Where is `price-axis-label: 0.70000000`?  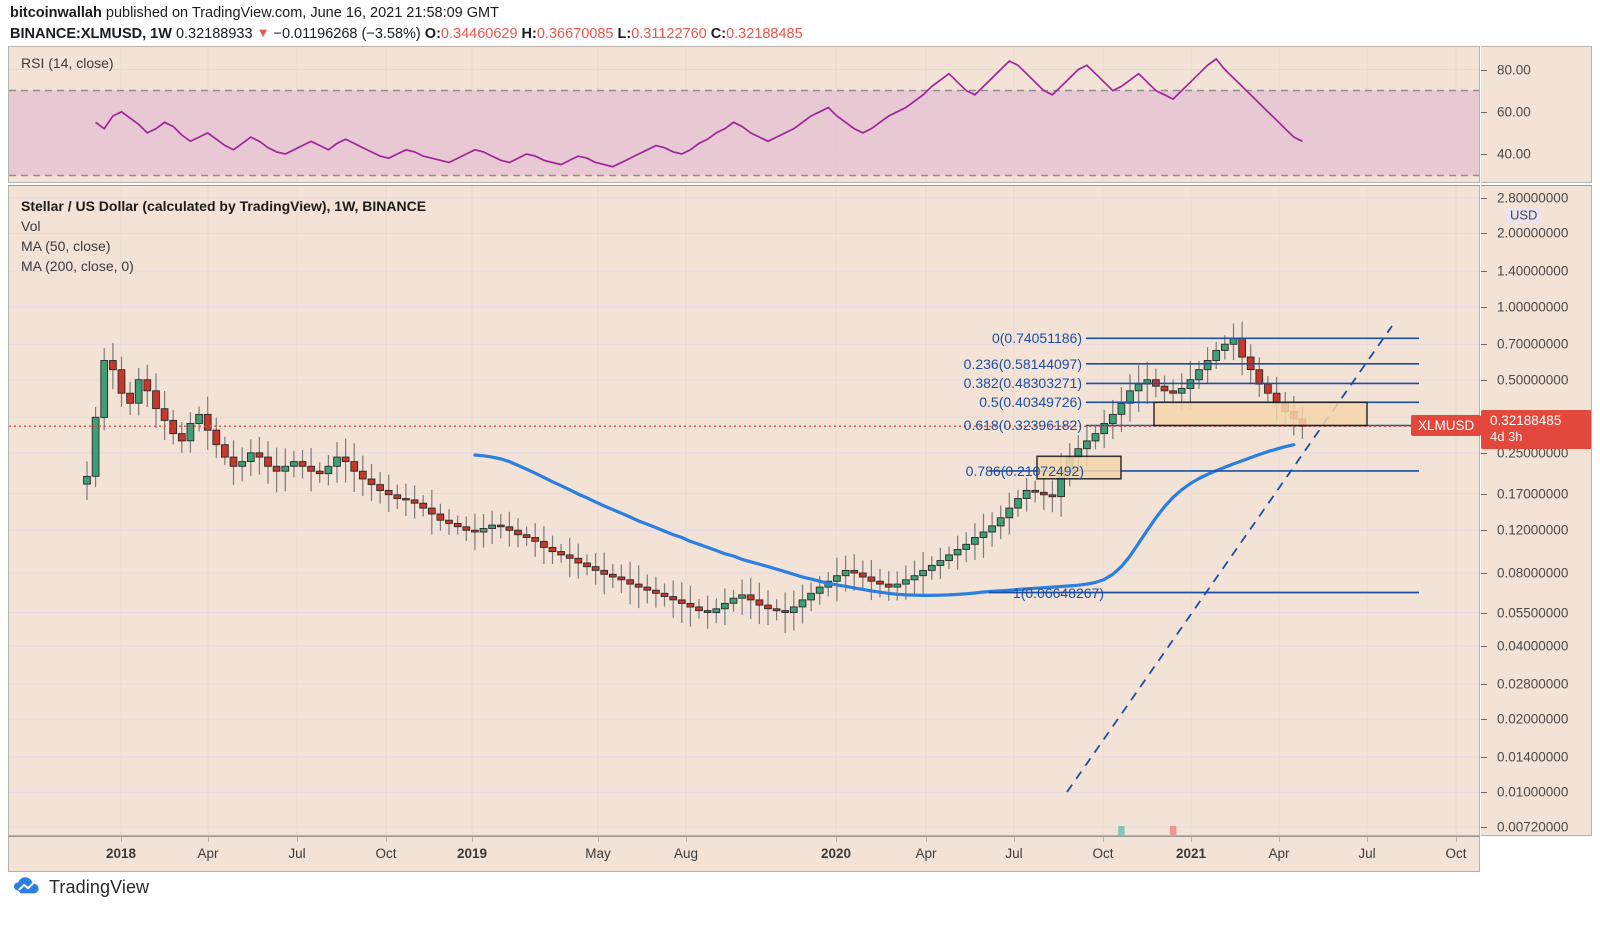 price-axis-label: 0.70000000 is located at coordinates (1533, 344).